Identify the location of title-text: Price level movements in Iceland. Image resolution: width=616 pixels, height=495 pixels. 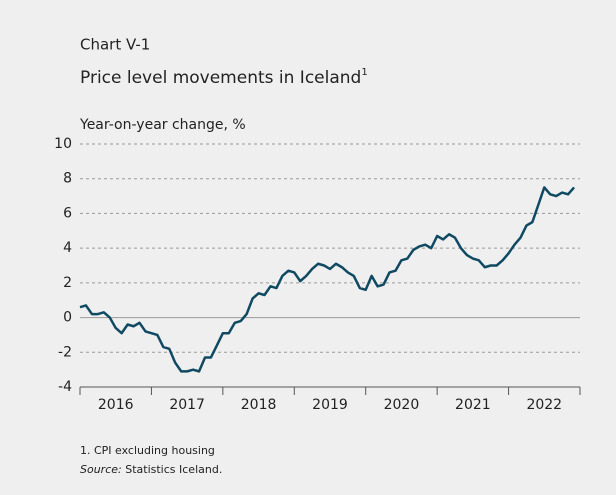
(220, 78).